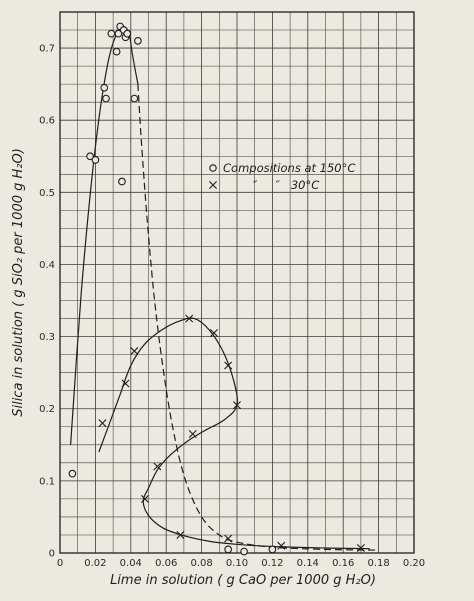 This screenshot has width=474, height=601. What do you see at coordinates (47, 265) in the screenshot?
I see `y-tick-label: 0.4` at bounding box center [47, 265].